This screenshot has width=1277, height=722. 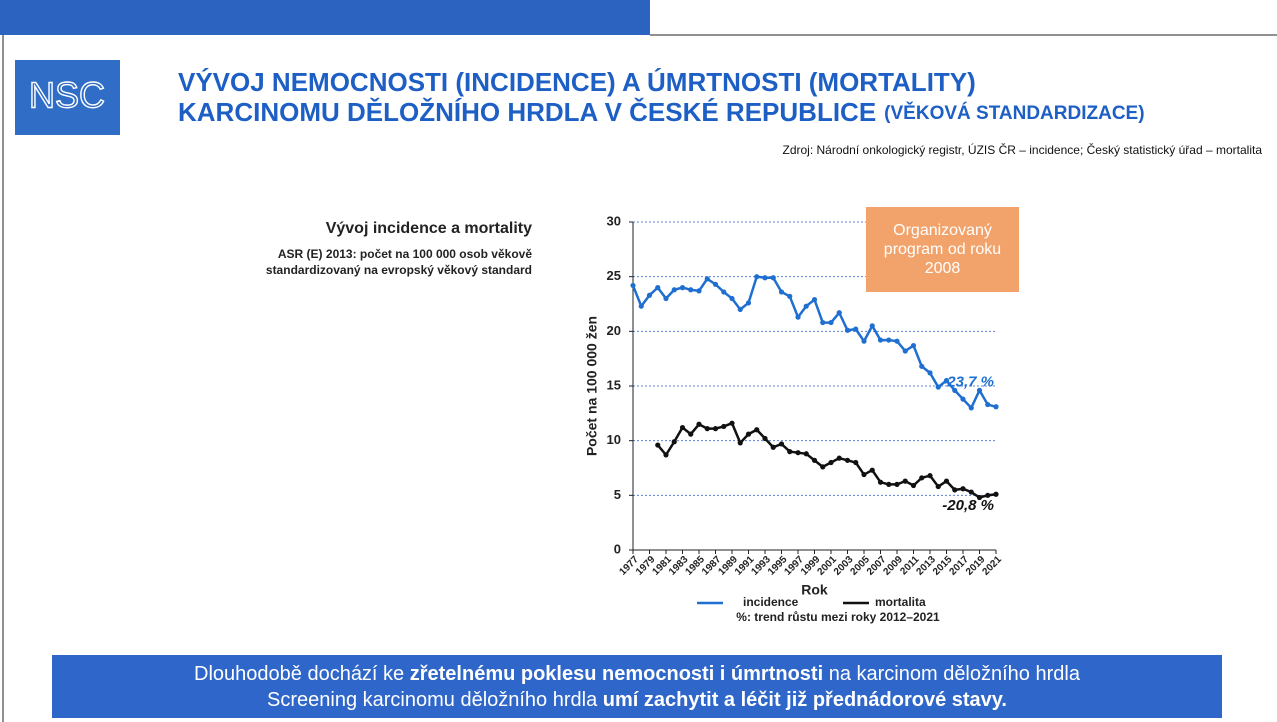 I want to click on banner-text: Screening karcinomu děložního hrdla, so click(x=435, y=699).